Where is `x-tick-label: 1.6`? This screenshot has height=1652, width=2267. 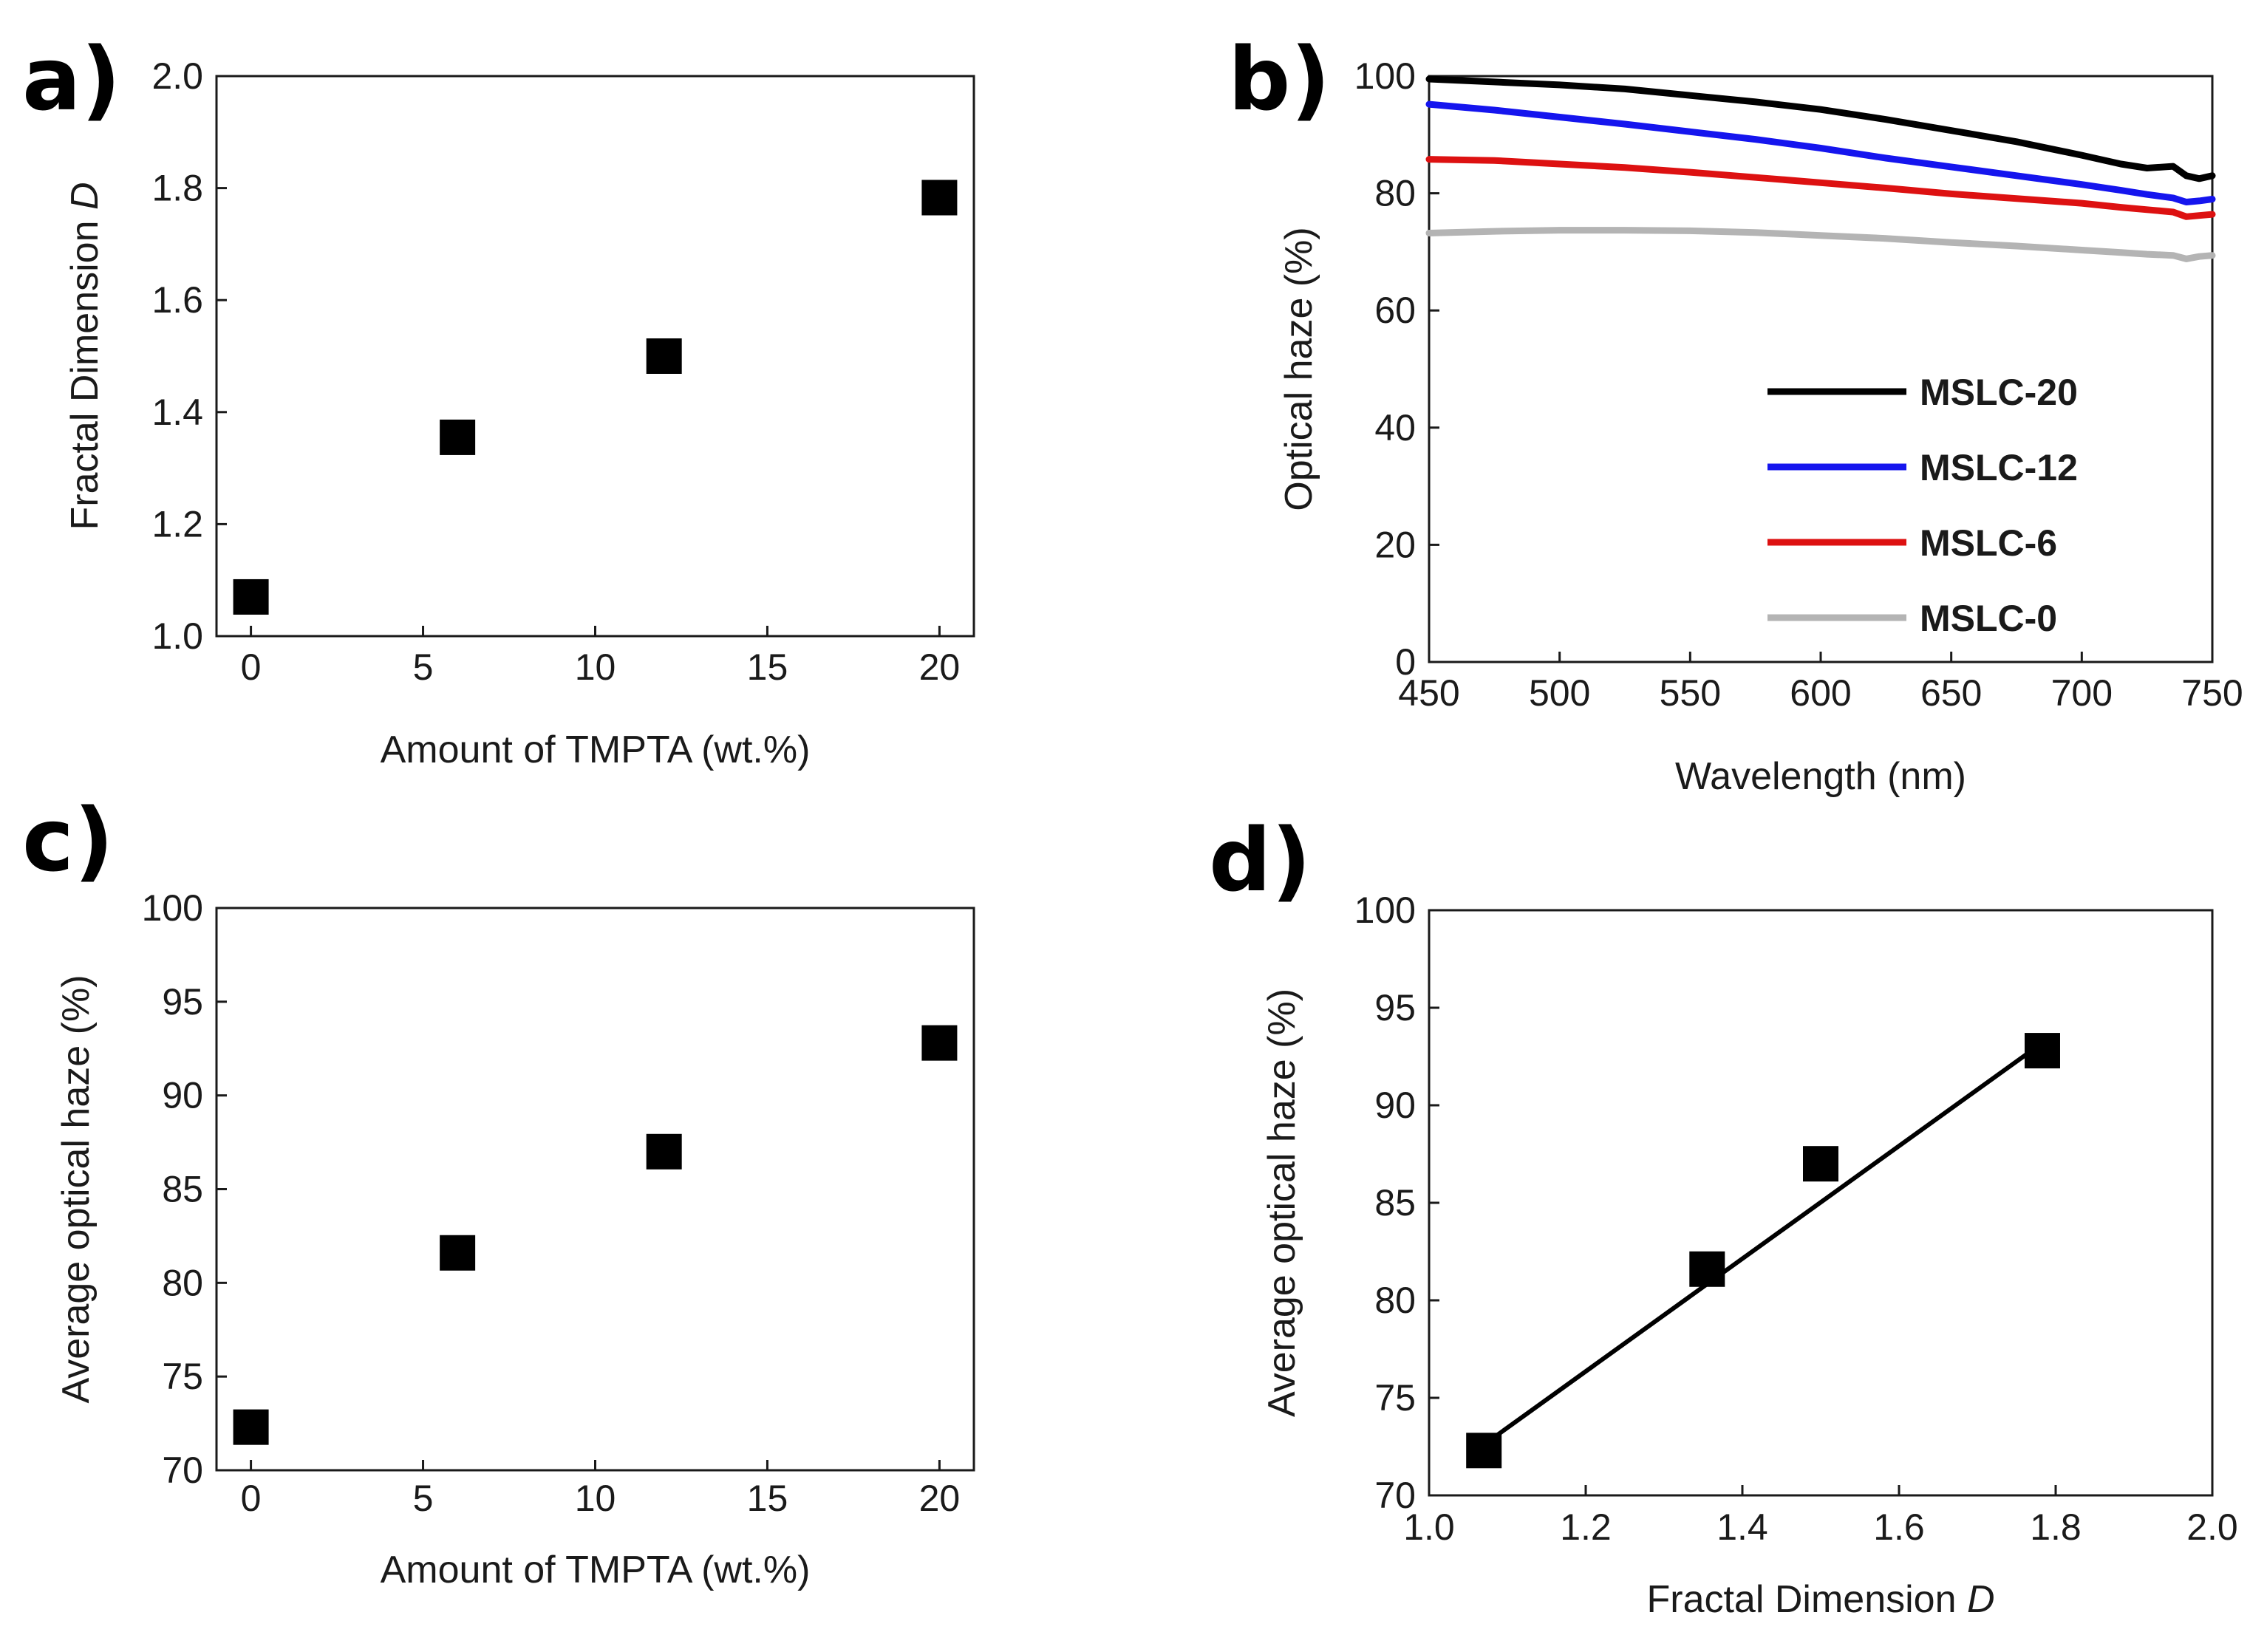 x-tick-label: 1.6 is located at coordinates (1899, 1527).